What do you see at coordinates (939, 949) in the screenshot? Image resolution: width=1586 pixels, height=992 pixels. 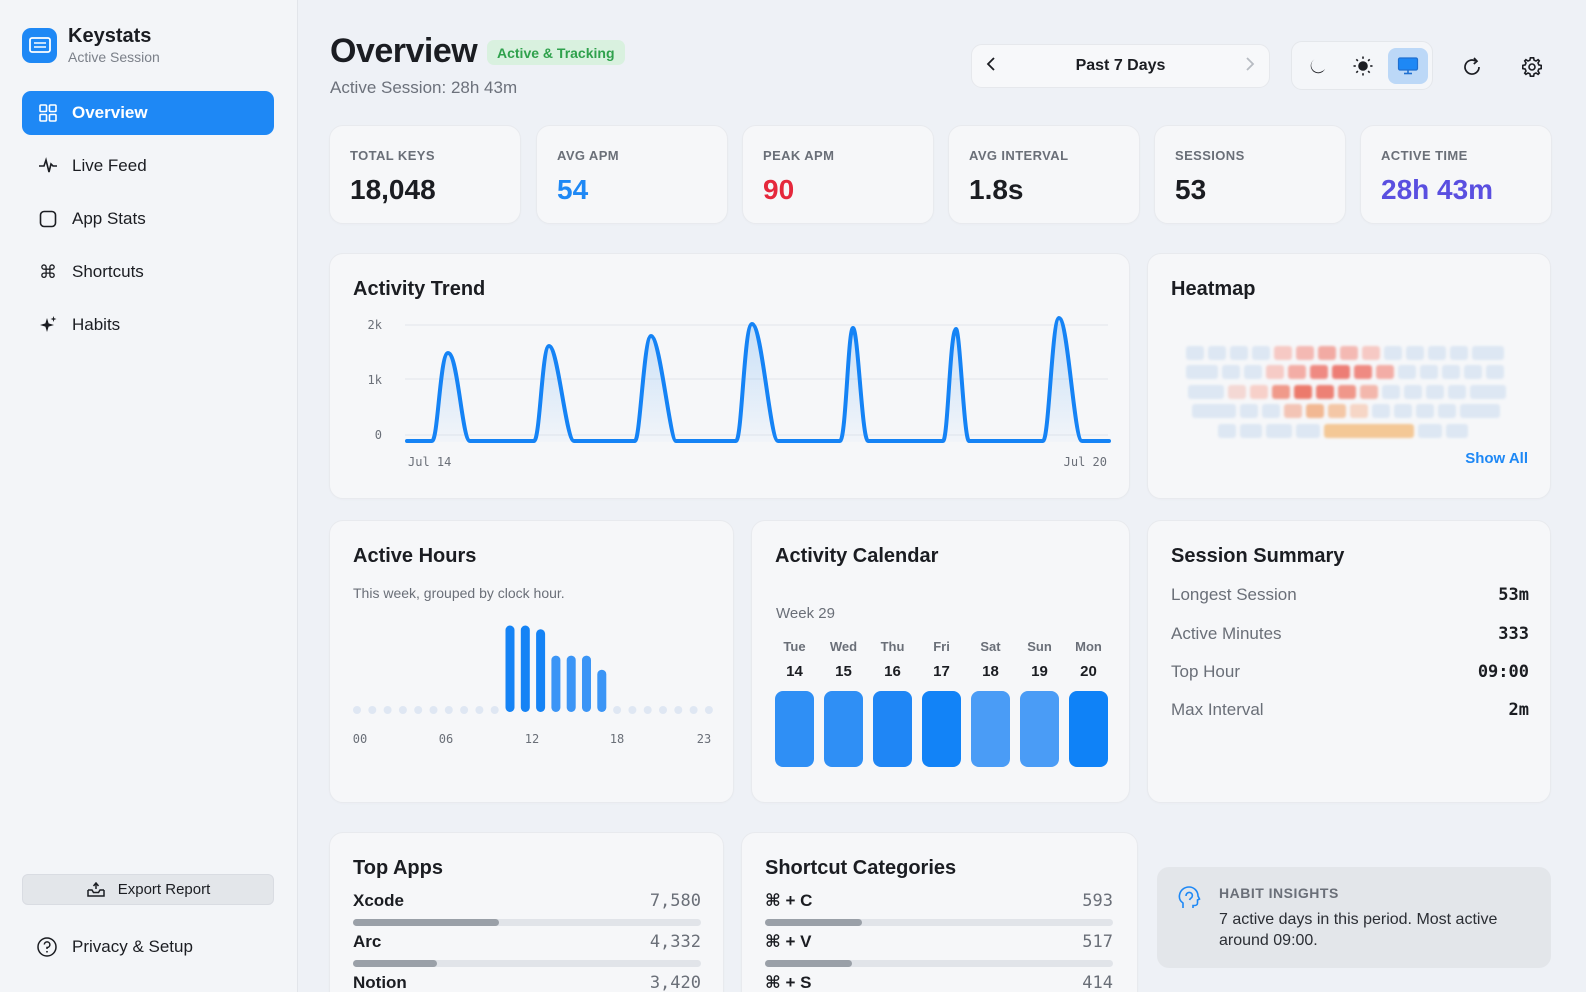 I see `list-item: ⌘ + V 517` at bounding box center [939, 949].